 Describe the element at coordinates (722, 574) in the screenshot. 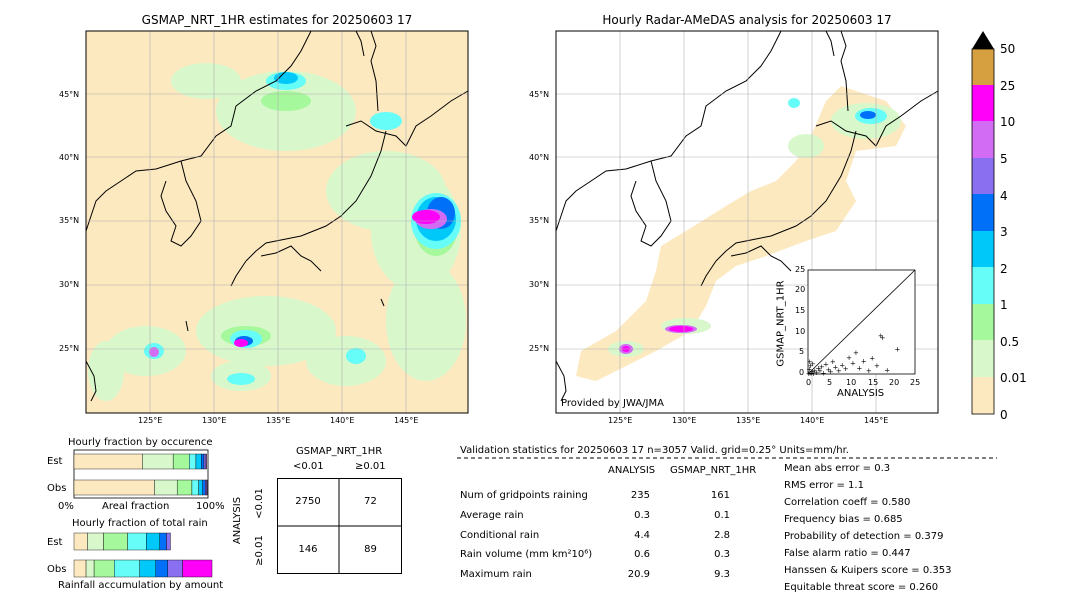

I see `validation-row-gsmap: 9.3` at that location.